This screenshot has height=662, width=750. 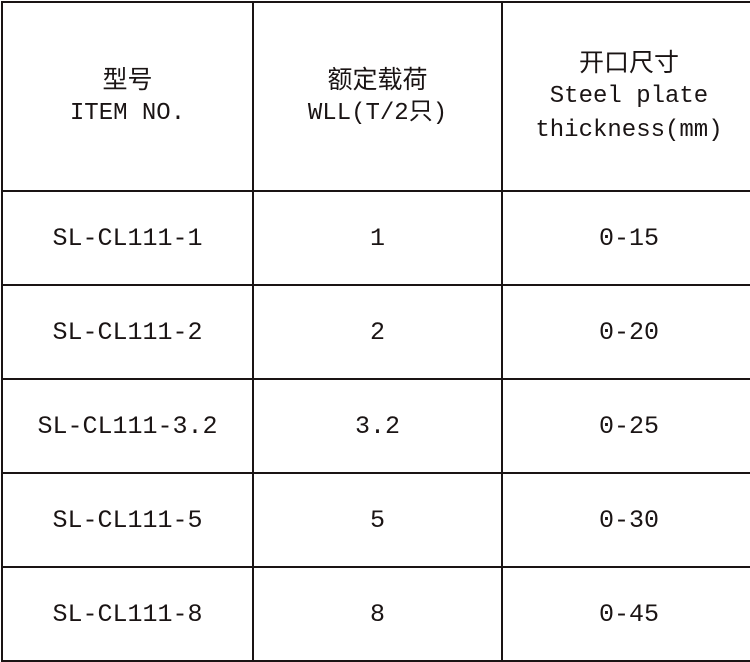 What do you see at coordinates (377, 79) in the screenshot?
I see `header-cn: 额定载荷` at bounding box center [377, 79].